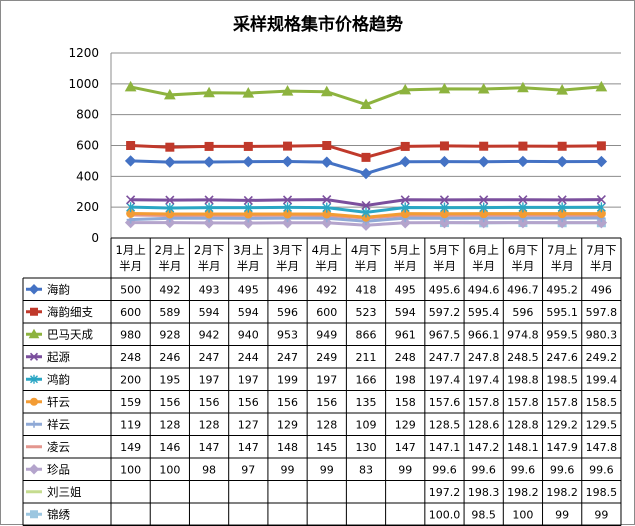  What do you see at coordinates (209, 469) in the screenshot?
I see `value-label: 98` at bounding box center [209, 469].